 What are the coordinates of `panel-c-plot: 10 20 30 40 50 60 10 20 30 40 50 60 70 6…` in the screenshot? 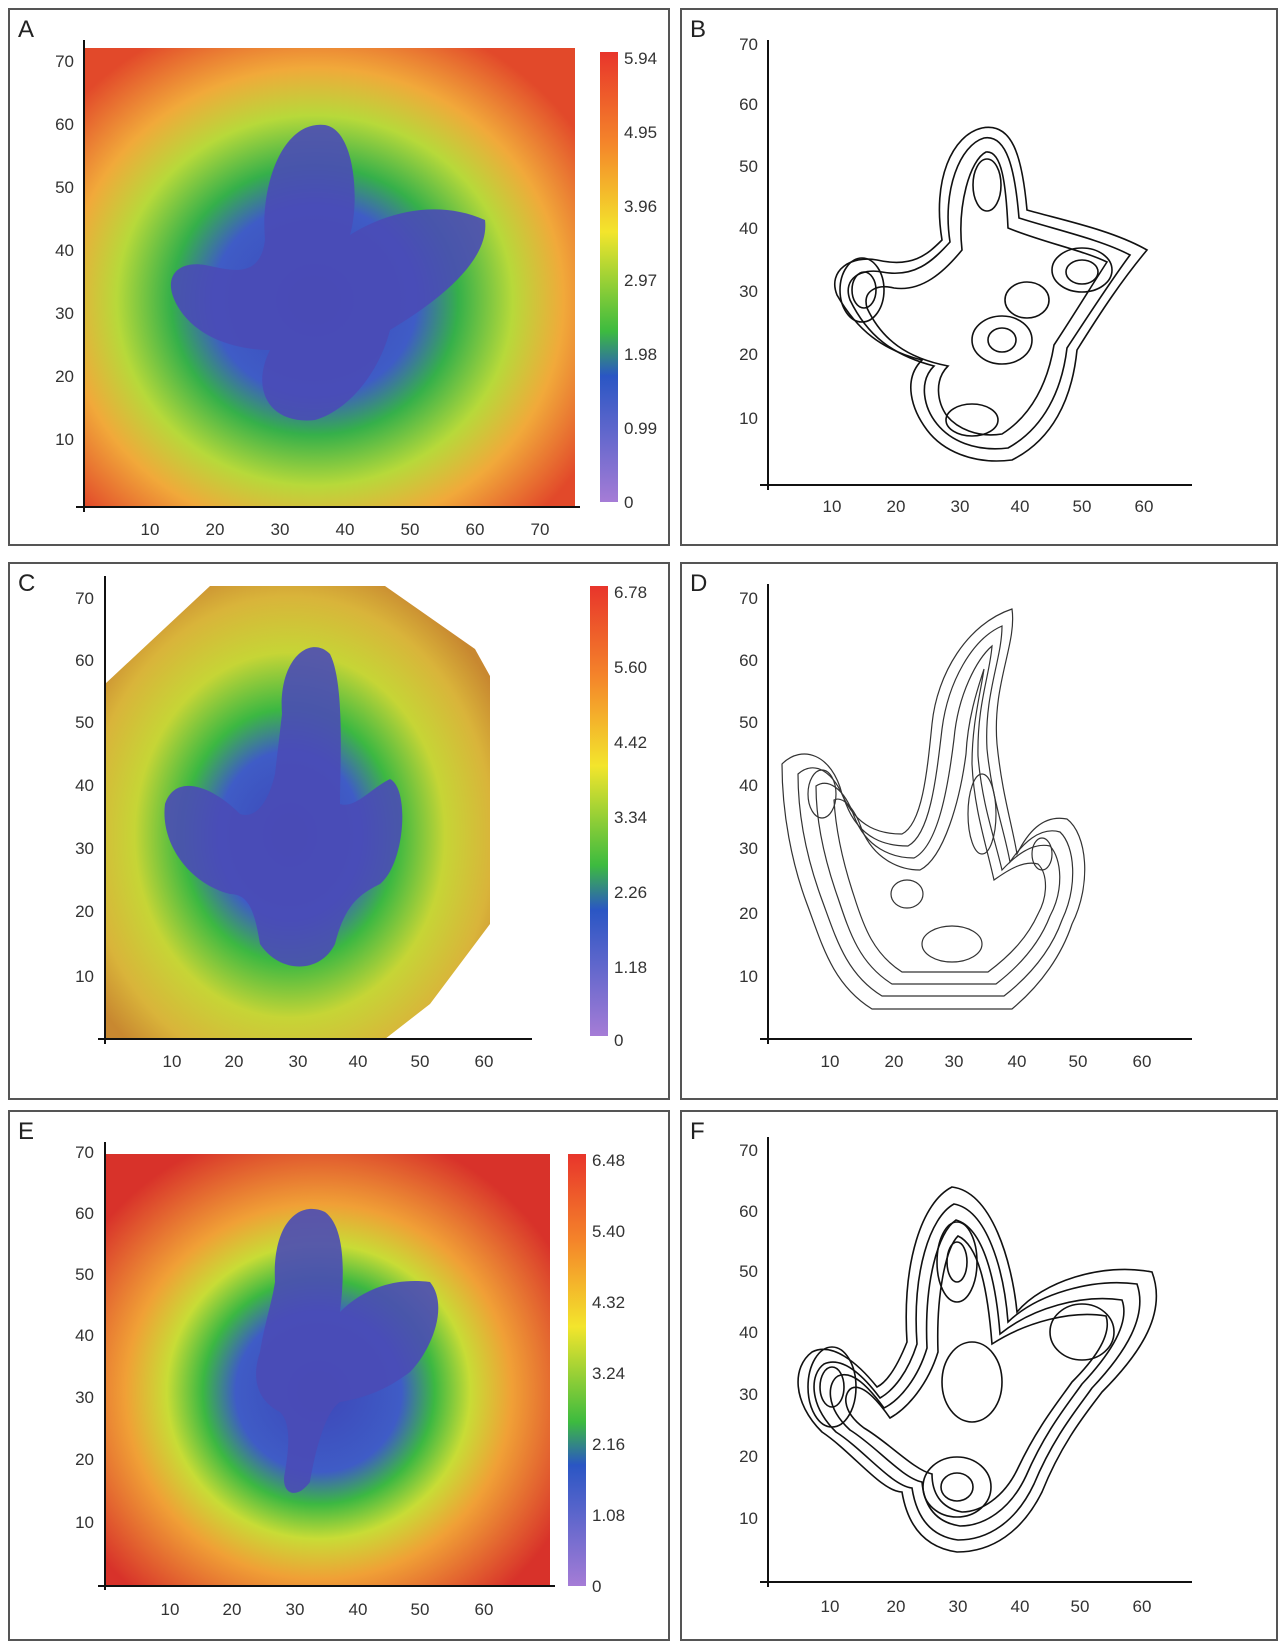 It's located at (361, 823).